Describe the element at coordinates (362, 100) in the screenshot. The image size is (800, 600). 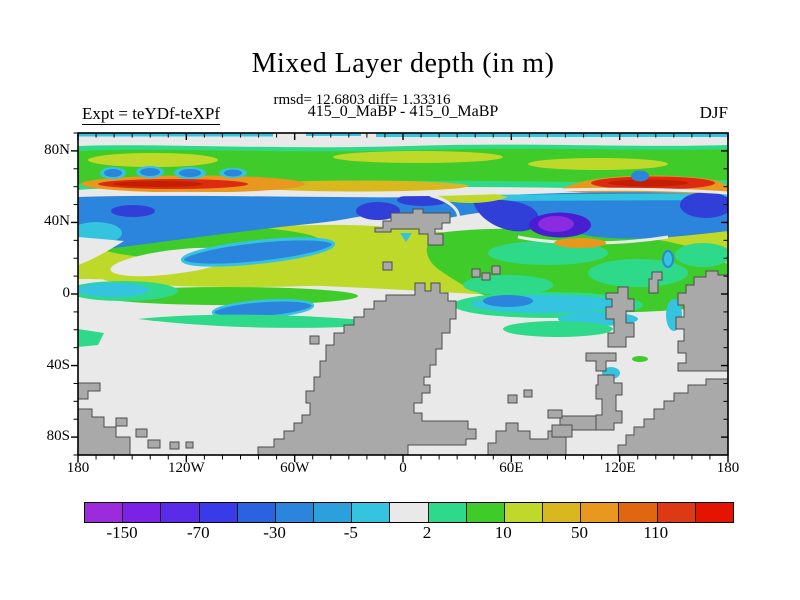
I see `stats-line: rmsd= 12.6803 diff= 1.33316` at that location.